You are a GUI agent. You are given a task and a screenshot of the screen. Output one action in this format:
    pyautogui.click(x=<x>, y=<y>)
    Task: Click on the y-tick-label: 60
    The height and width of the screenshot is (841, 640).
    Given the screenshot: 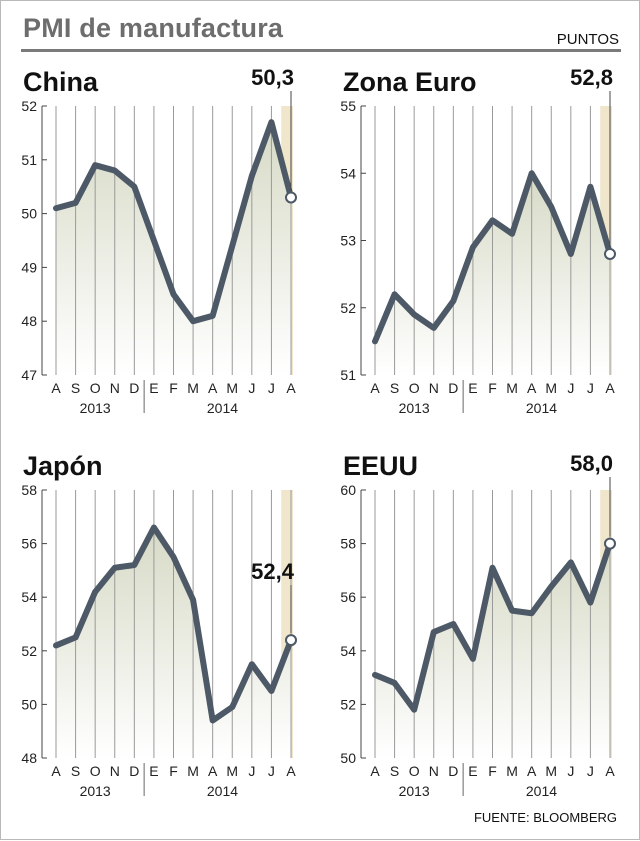 What is the action you would take?
    pyautogui.click(x=348, y=490)
    